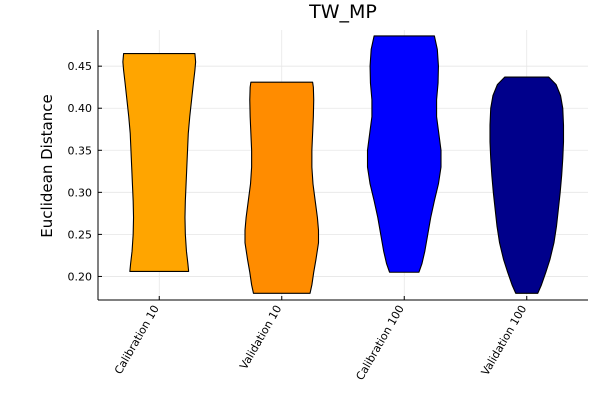  I want to click on y-tick-label: 0.20, so click(80, 276).